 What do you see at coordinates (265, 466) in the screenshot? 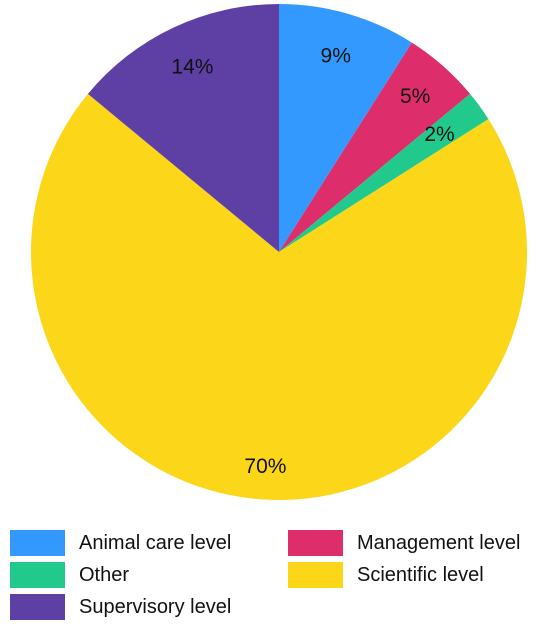
I see `pie-slice-label-scientific-level: 70%` at bounding box center [265, 466].